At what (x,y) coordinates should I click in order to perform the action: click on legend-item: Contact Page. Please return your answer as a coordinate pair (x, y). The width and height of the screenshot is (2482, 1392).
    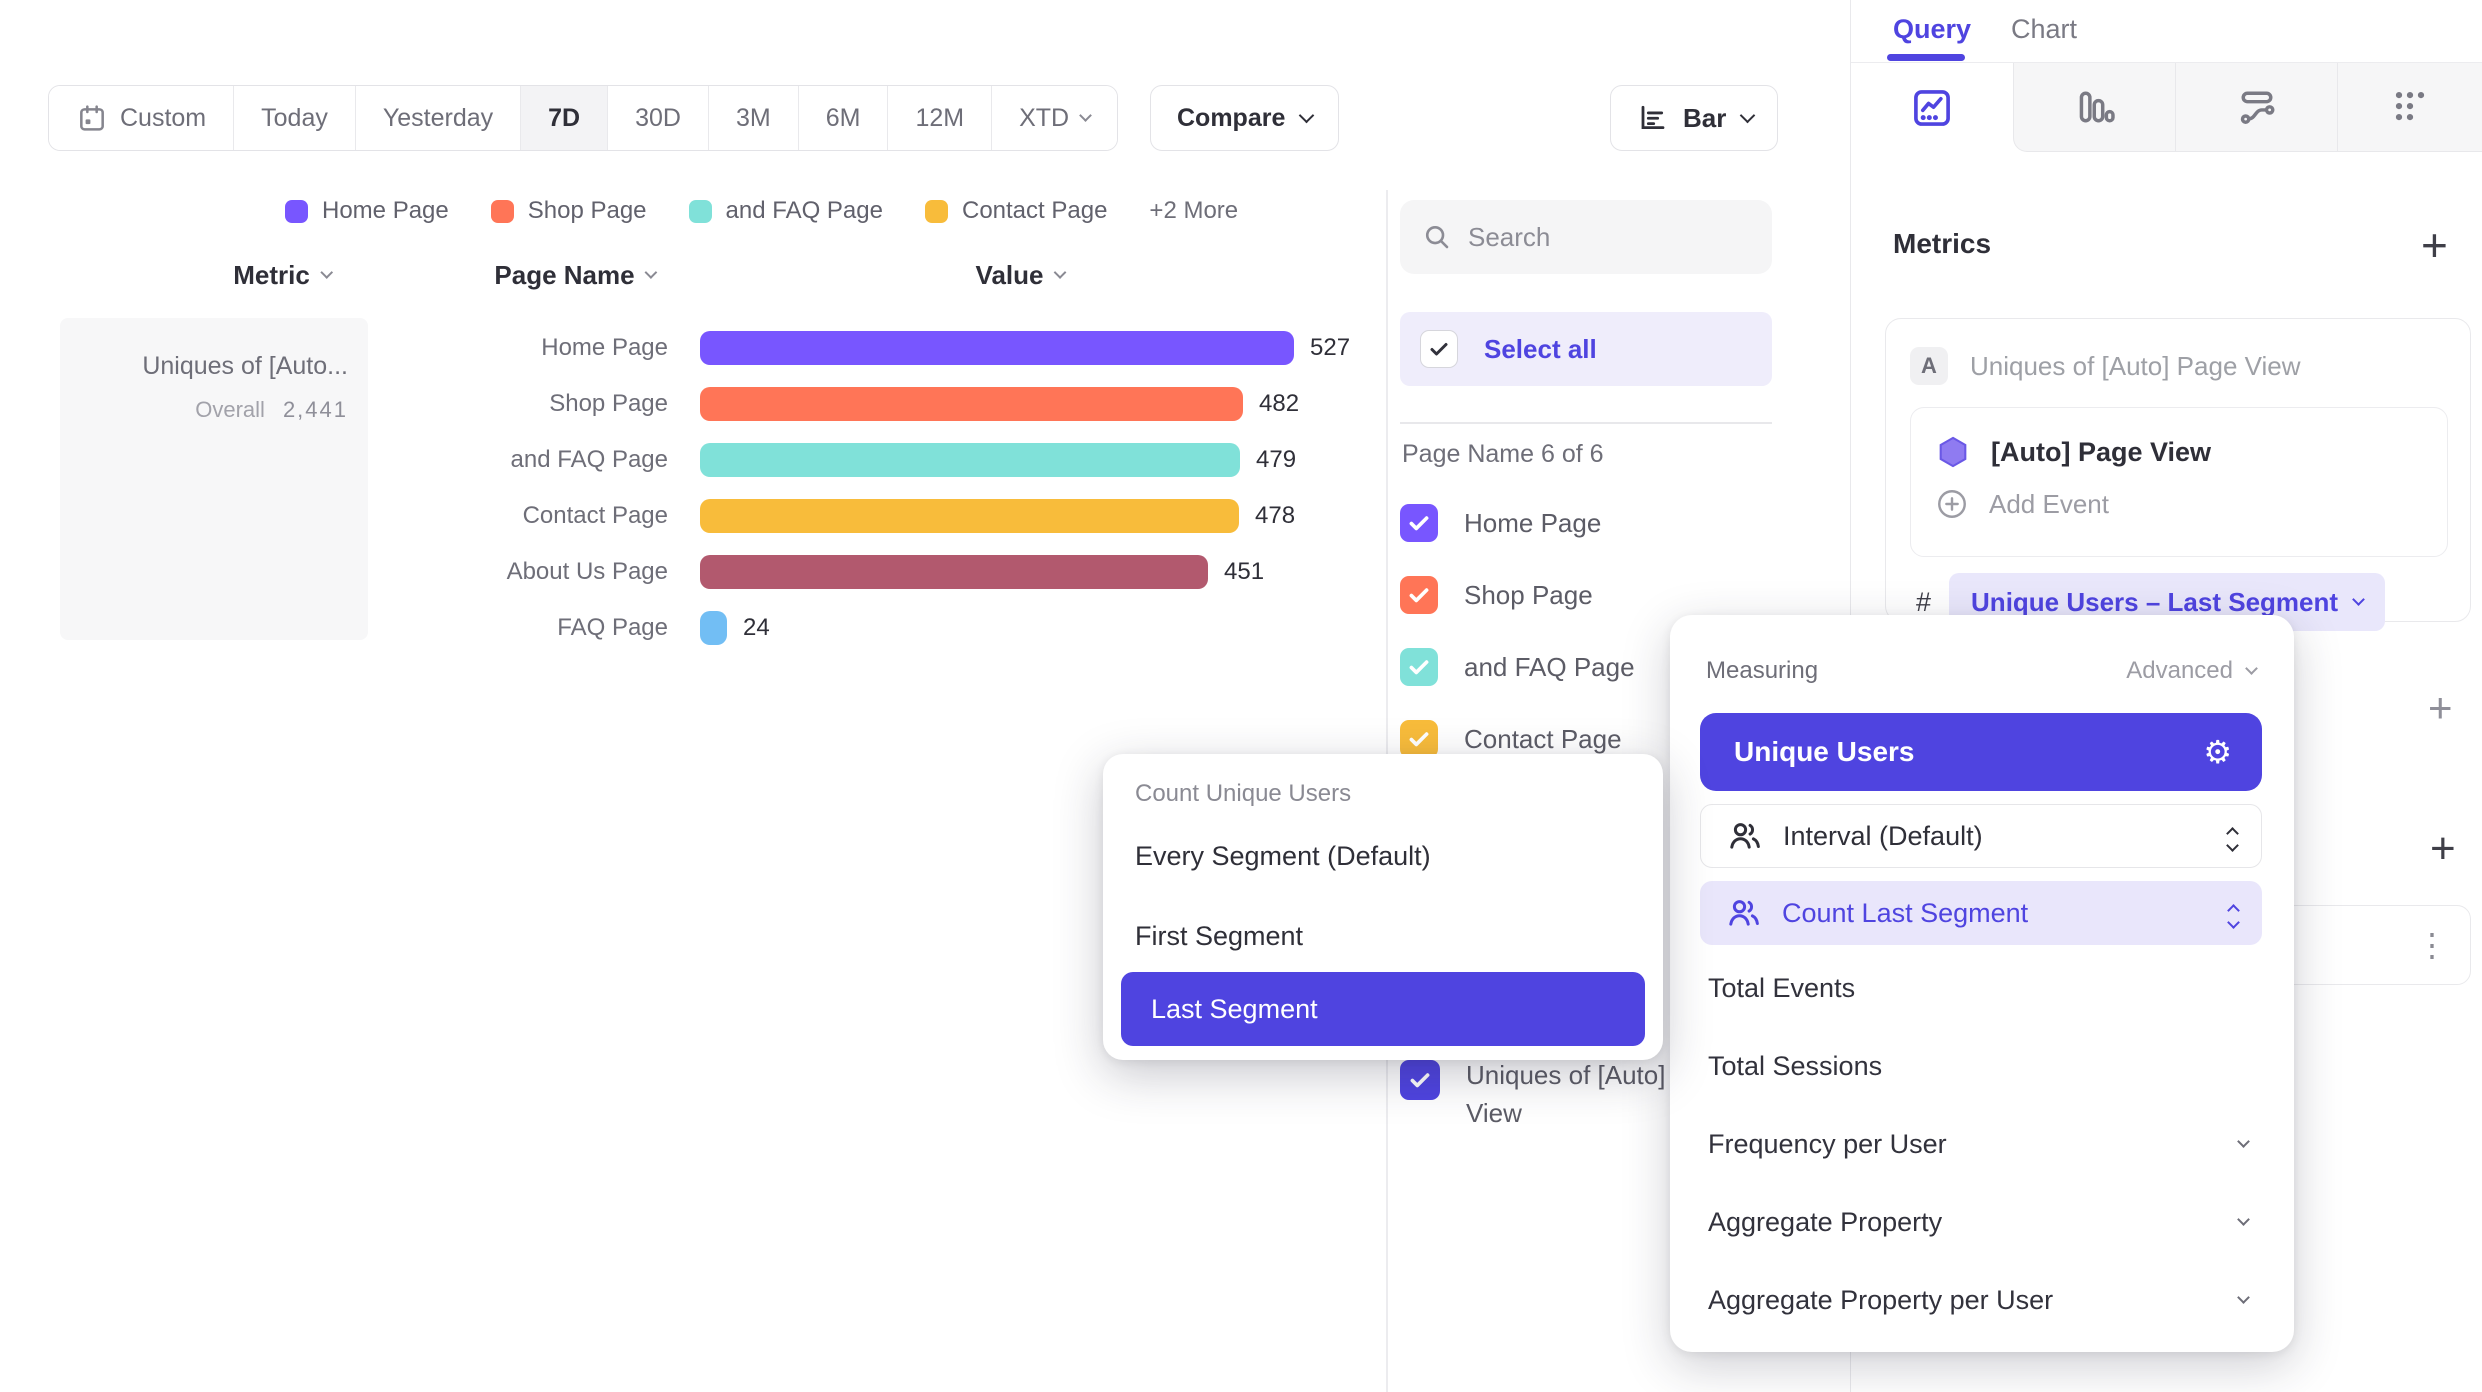
    Looking at the image, I should click on (1016, 211).